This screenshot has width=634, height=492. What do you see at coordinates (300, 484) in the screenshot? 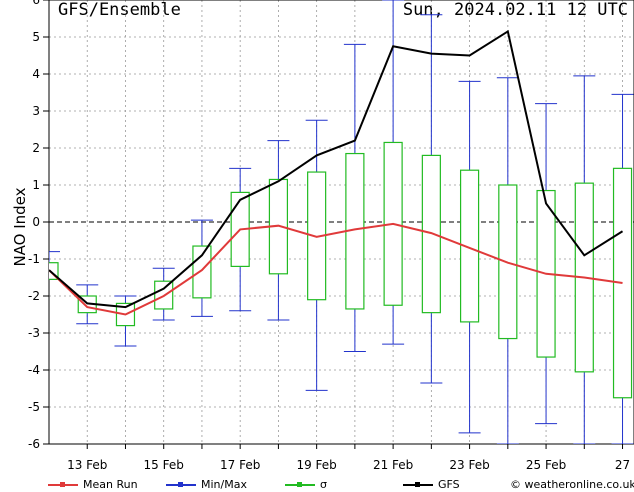
I see `sigma-swatch` at bounding box center [300, 484].